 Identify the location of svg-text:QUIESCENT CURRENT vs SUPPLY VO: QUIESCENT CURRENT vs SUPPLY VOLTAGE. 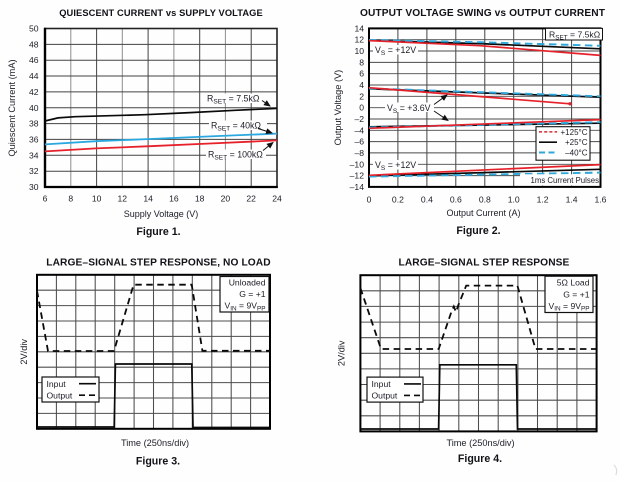
(161, 13).